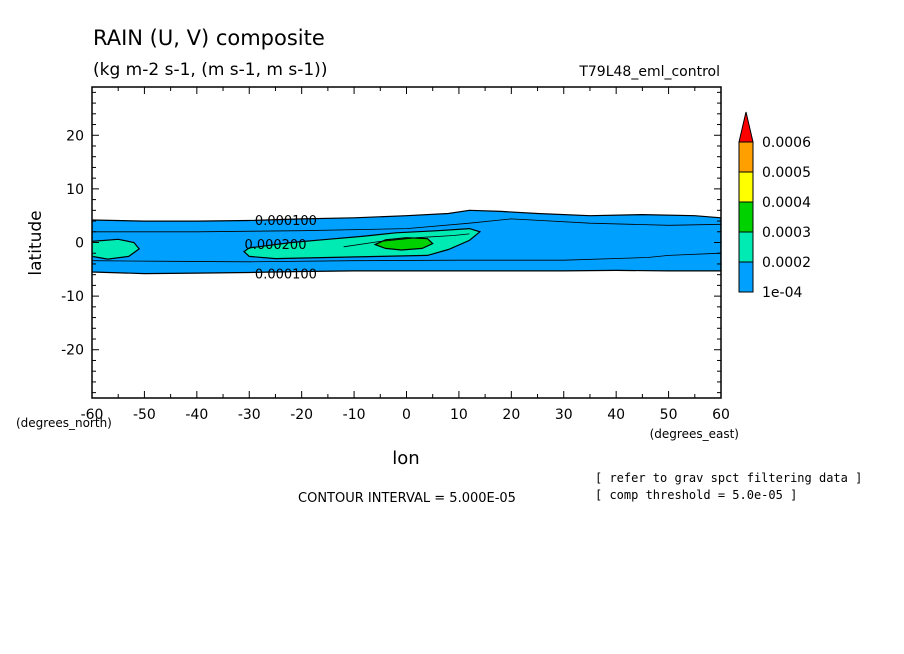  What do you see at coordinates (782, 293) in the screenshot?
I see `colorbar-label-0: 1e-04` at bounding box center [782, 293].